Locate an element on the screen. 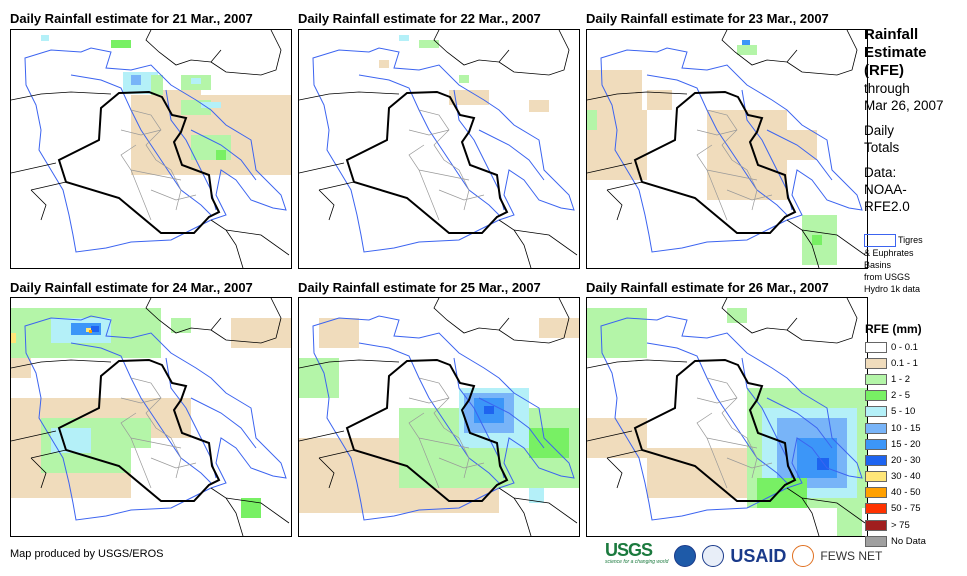 Image resolution: width=967 pixels, height=576 pixels. legend-label: > 75 is located at coordinates (900, 525).